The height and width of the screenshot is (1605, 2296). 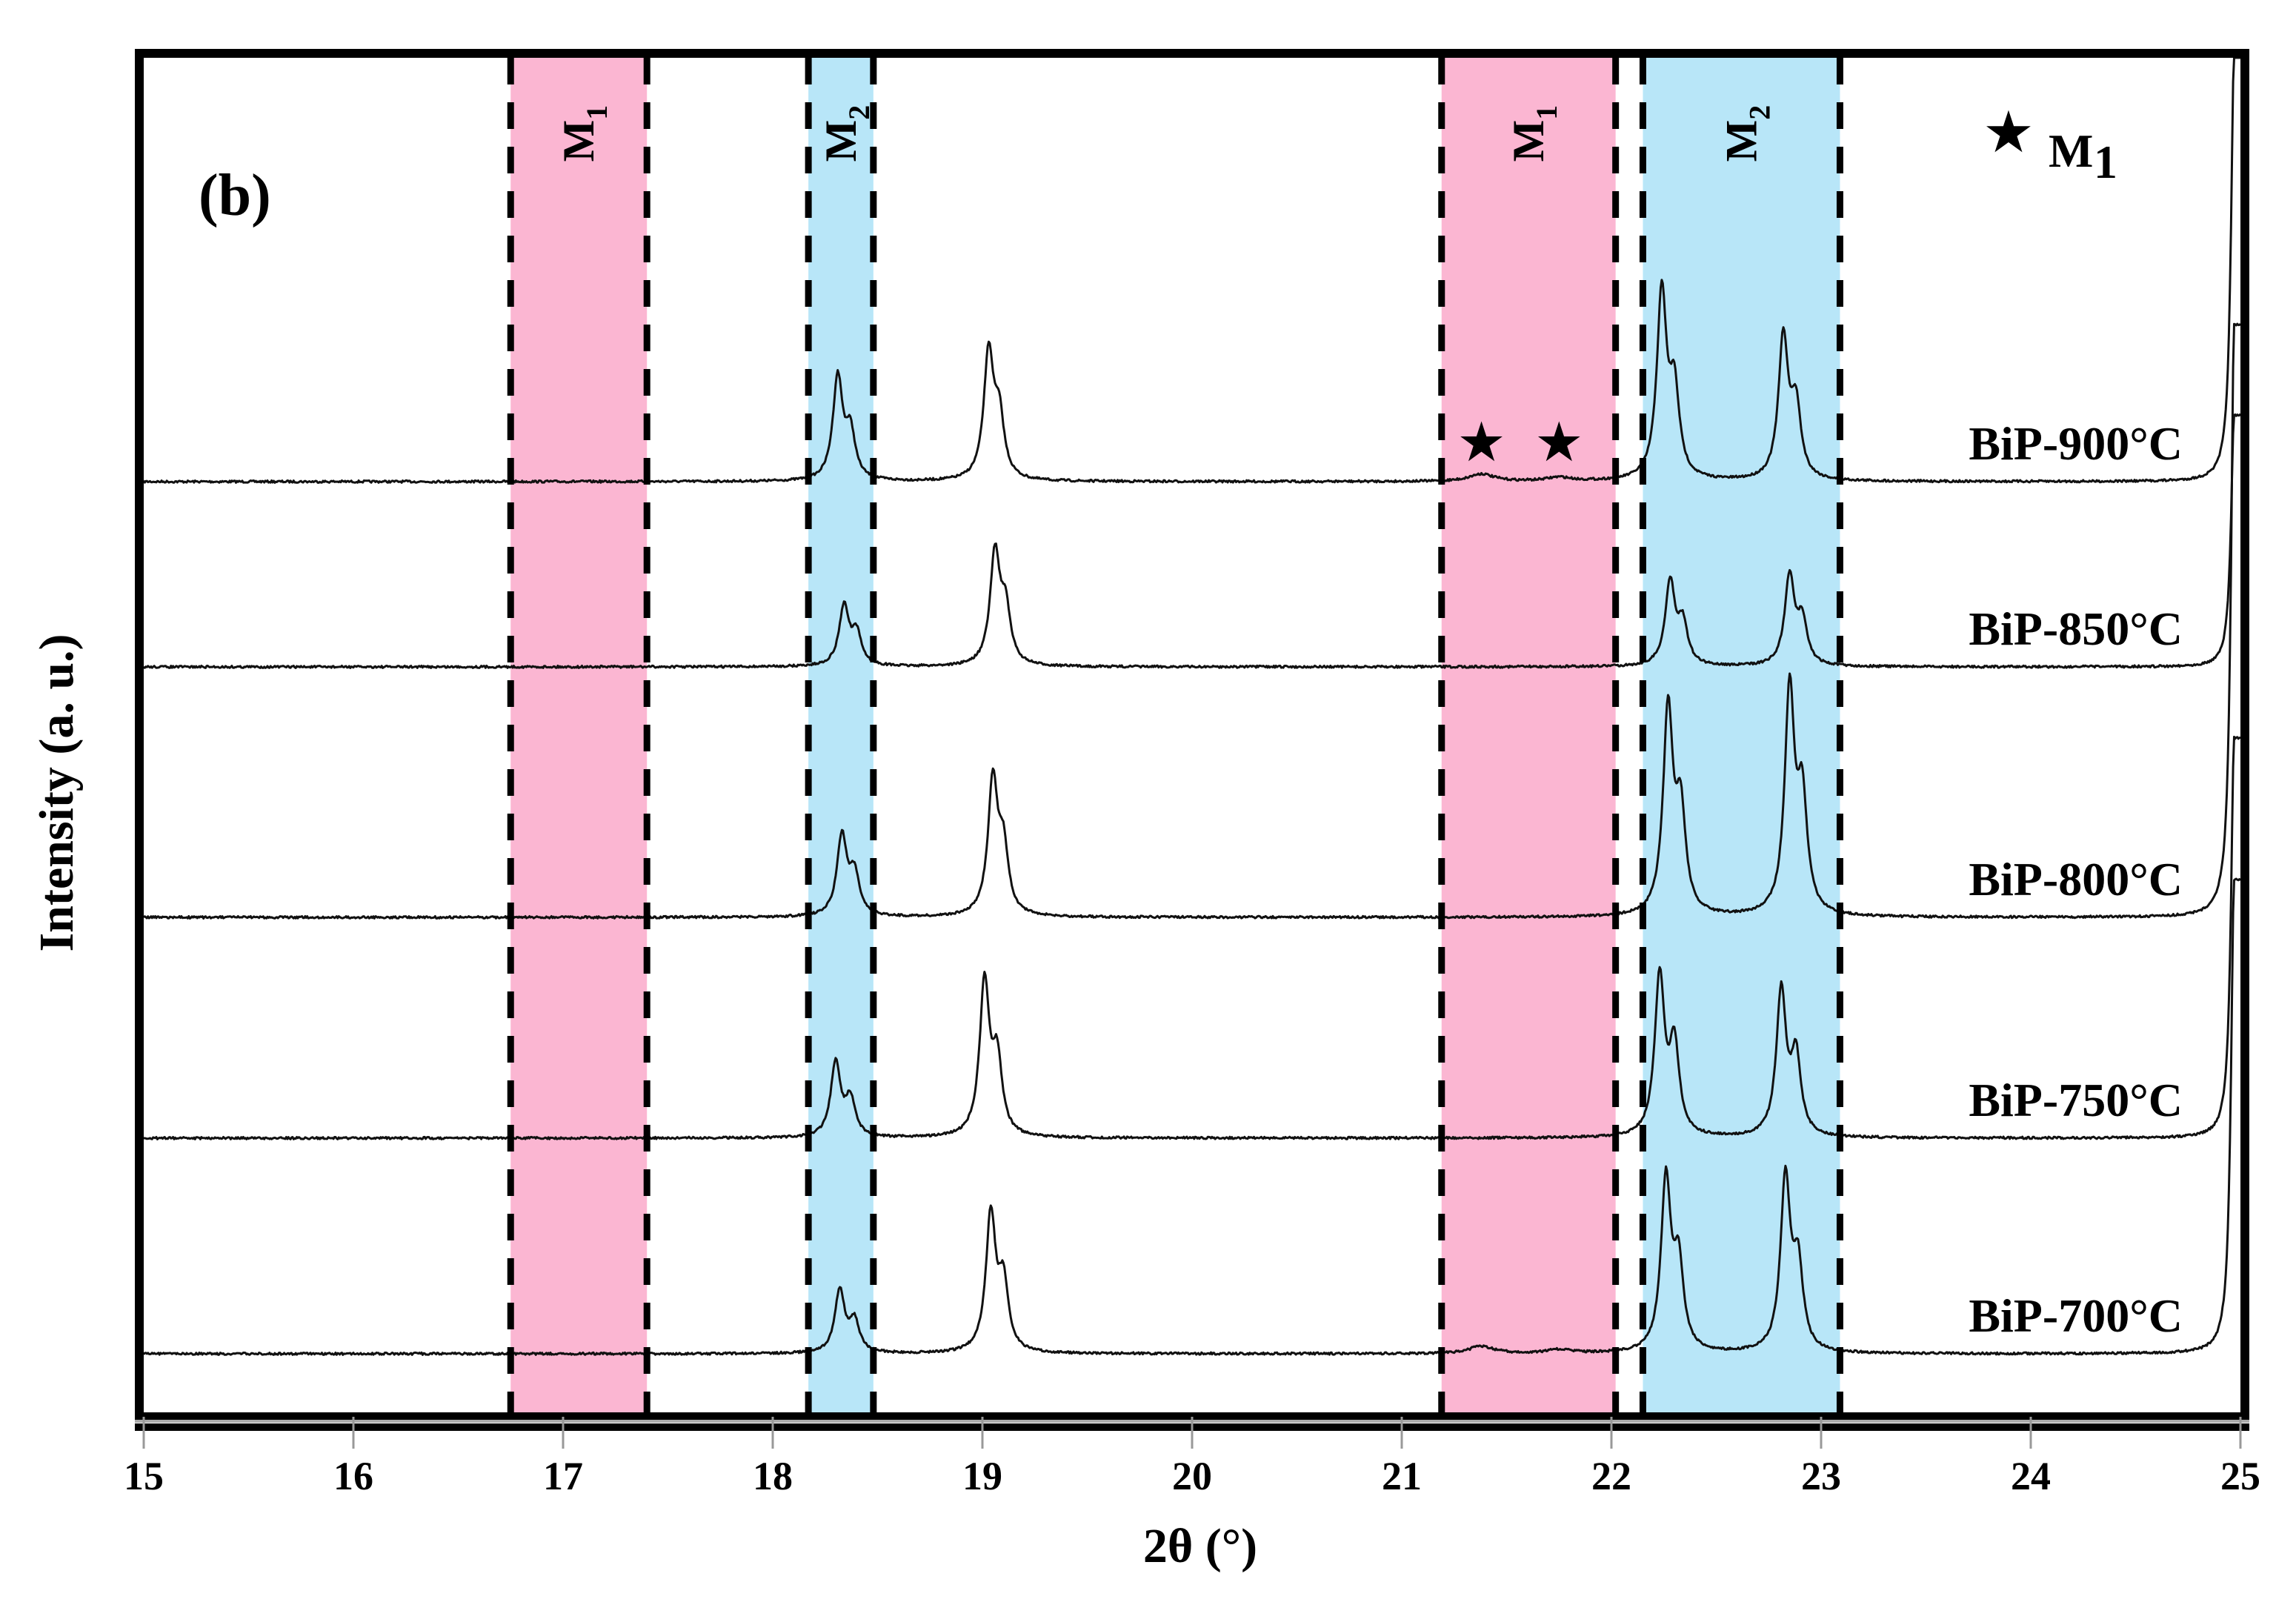 I want to click on x-axis-title: 2θ (°), so click(x=1200, y=1546).